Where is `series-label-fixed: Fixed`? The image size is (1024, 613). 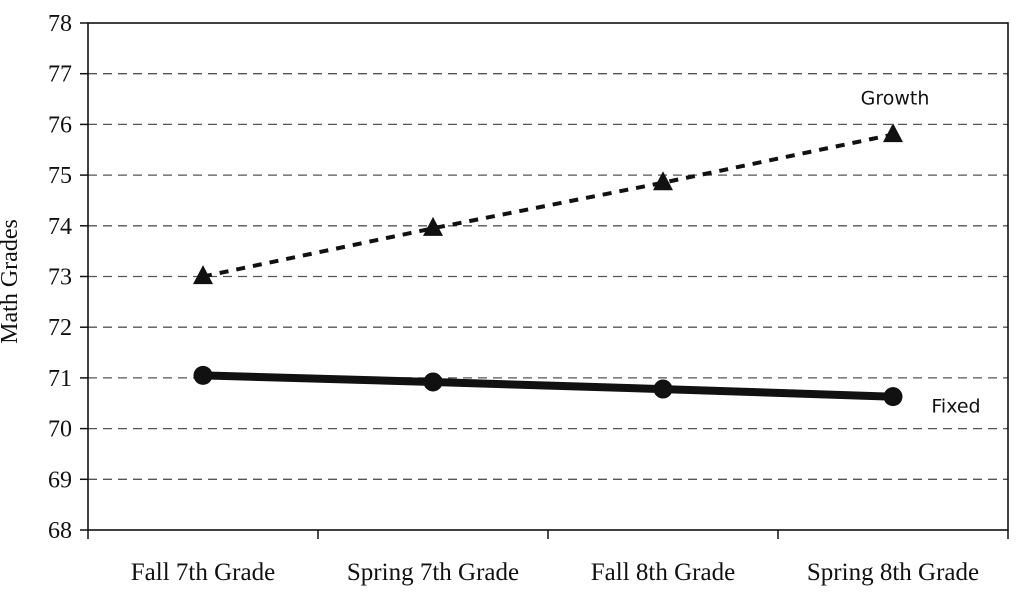
series-label-fixed: Fixed is located at coordinates (955, 407).